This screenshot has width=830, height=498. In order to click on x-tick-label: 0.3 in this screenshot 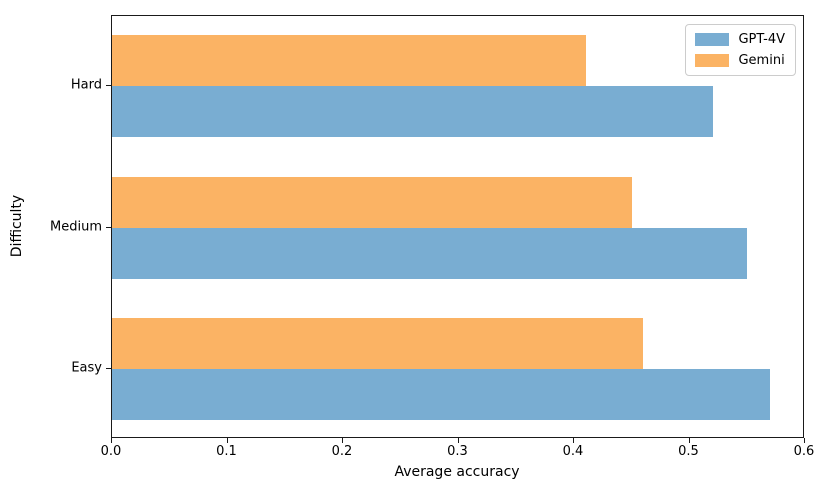, I will do `click(457, 451)`.